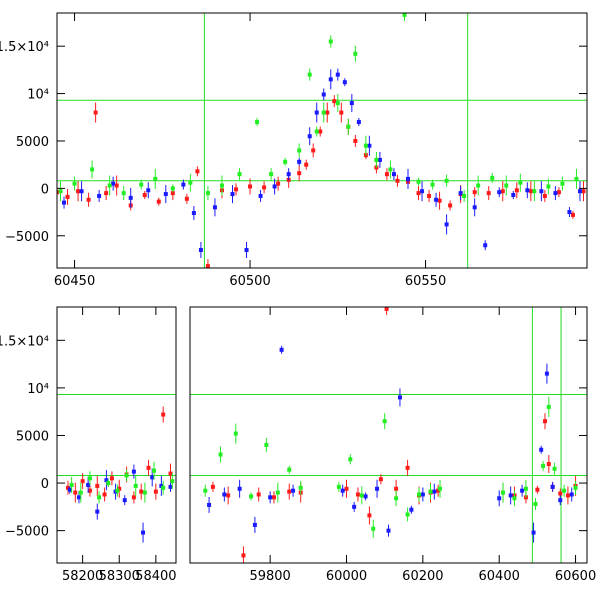 Image resolution: width=600 pixels, height=600 pixels. What do you see at coordinates (499, 576) in the screenshot?
I see `x-tick-label: 60400` at bounding box center [499, 576].